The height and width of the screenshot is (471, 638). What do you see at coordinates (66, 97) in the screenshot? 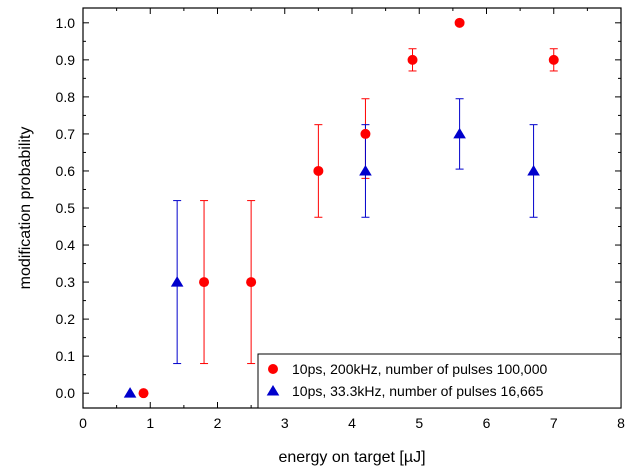
I see `y-tick-label: 0.8` at bounding box center [66, 97].